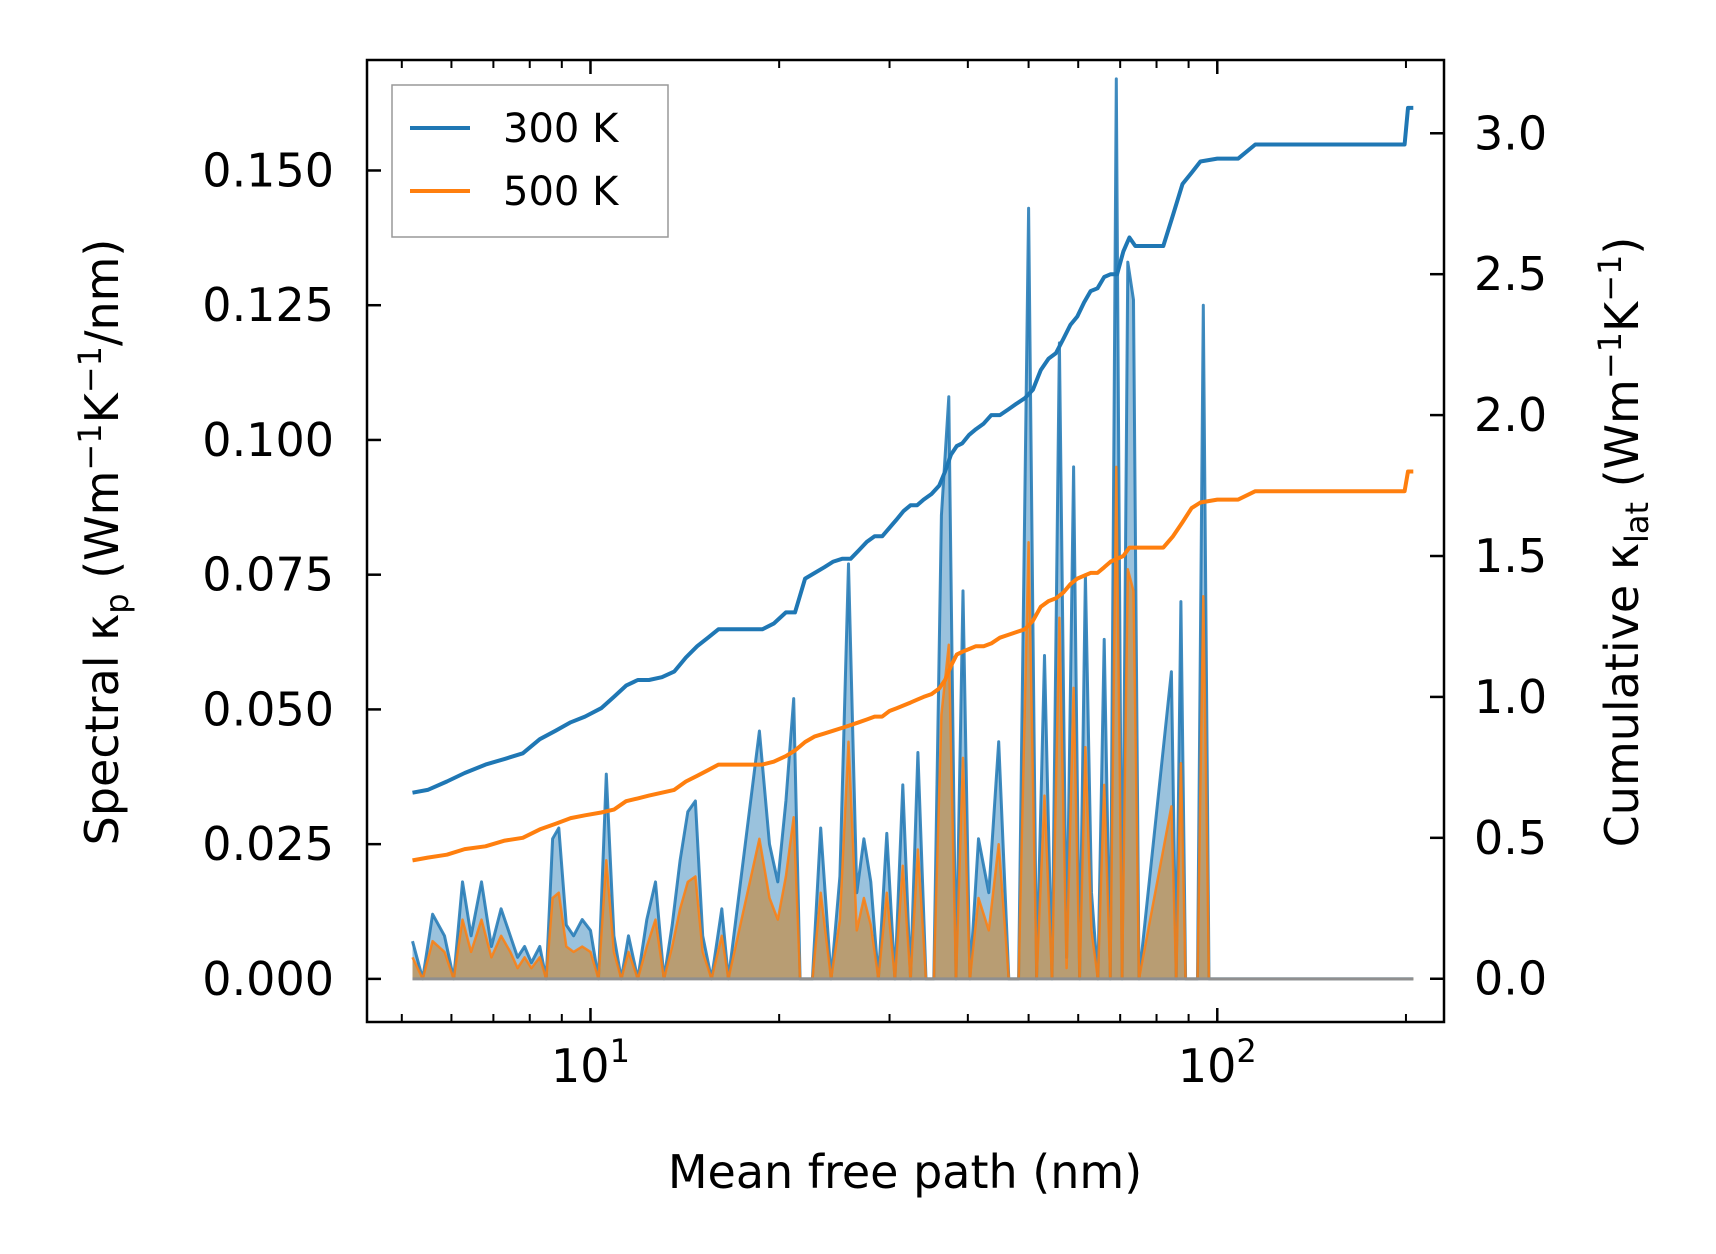 The height and width of the screenshot is (1254, 1716). What do you see at coordinates (561, 129) in the screenshot?
I see `legend-label-300k: 300 K` at bounding box center [561, 129].